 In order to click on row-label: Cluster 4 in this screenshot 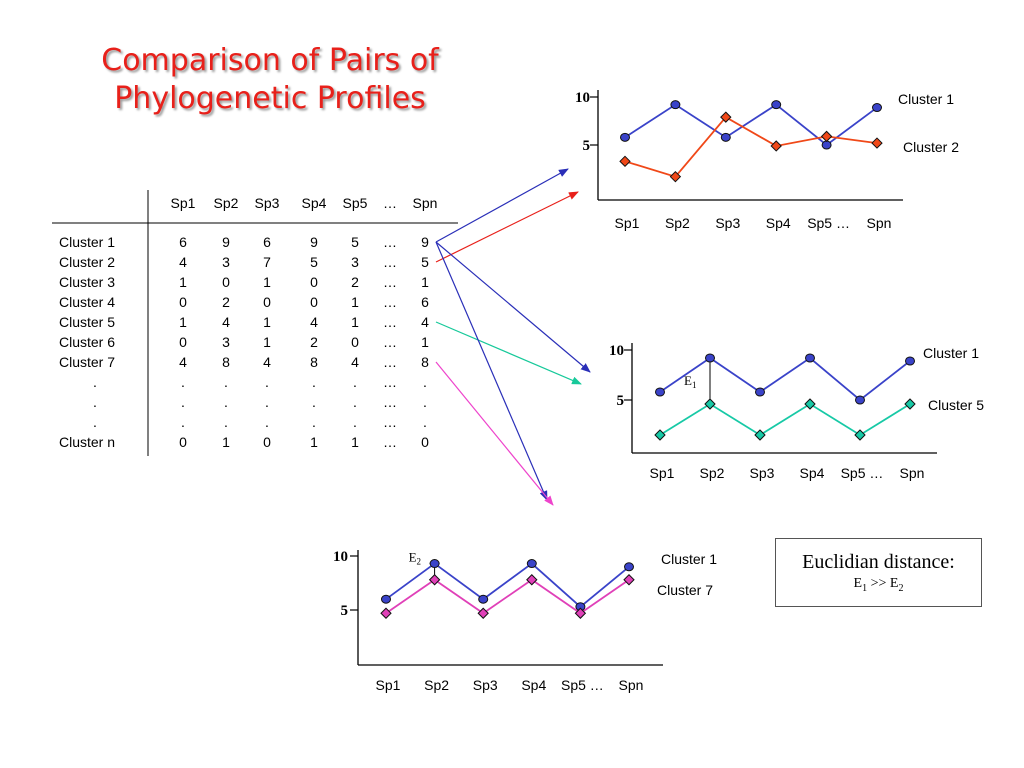, I will do `click(87, 302)`.